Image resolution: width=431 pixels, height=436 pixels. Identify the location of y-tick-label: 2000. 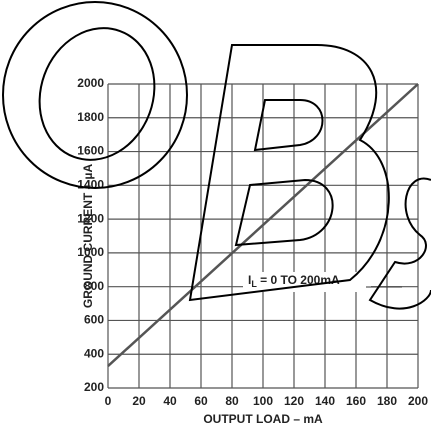
(90, 83).